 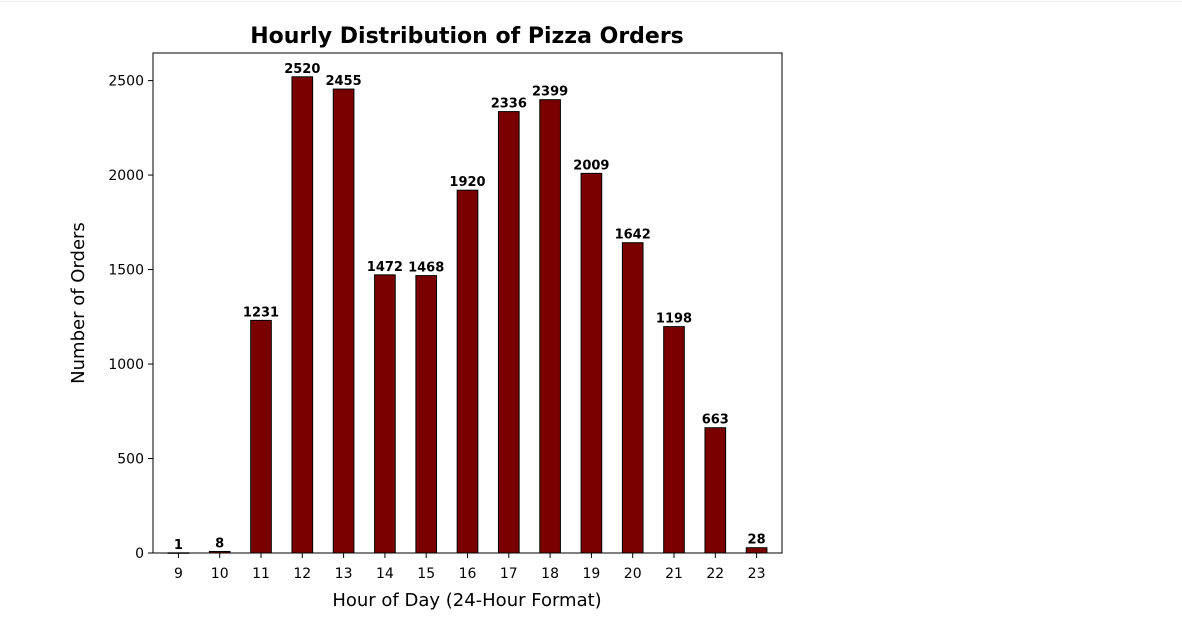 I want to click on x-tick-label-11: 11, so click(x=261, y=574).